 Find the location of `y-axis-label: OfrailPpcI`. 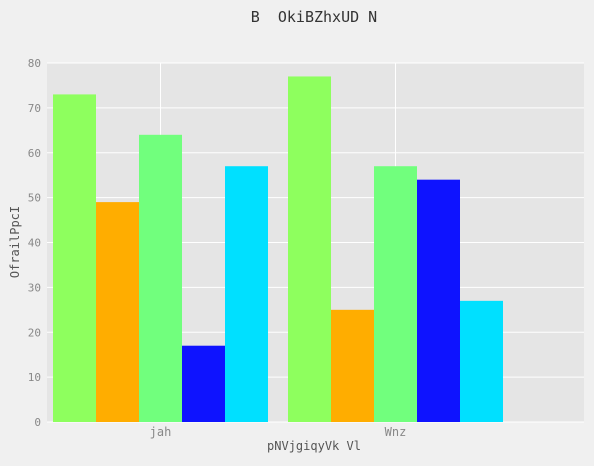

y-axis-label: OfrailPpcI is located at coordinates (15, 242).